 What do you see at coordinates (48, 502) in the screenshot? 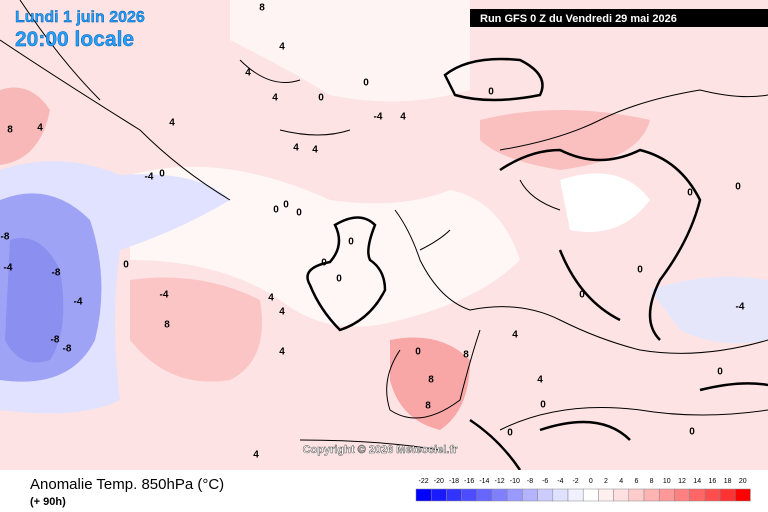
I see `footer-lead: (+ 90h)` at bounding box center [48, 502].